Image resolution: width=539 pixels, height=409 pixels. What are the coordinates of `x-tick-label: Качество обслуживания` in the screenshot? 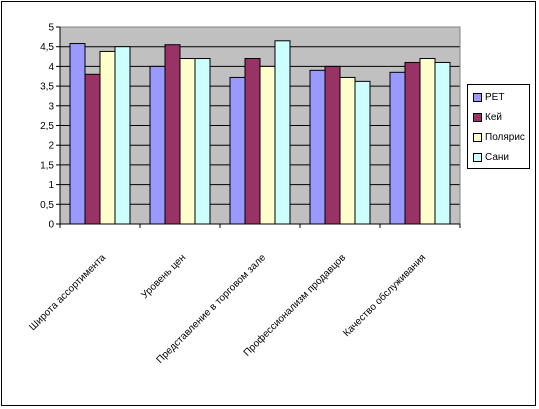 It's located at (385, 296).